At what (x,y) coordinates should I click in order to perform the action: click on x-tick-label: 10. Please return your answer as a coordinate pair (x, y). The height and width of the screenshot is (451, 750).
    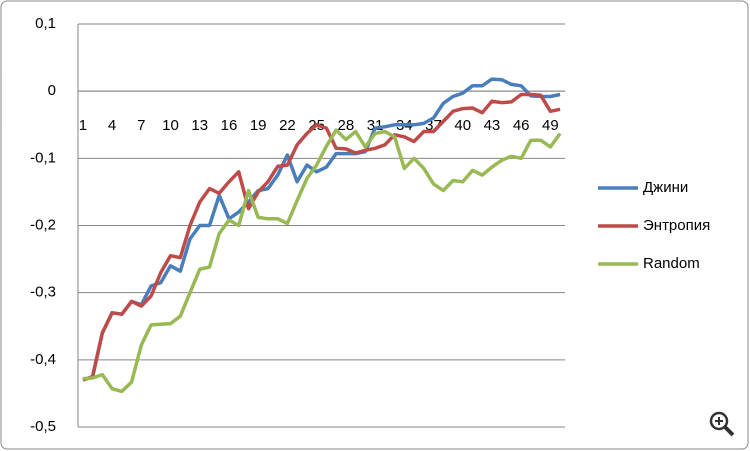
    Looking at the image, I should click on (170, 125).